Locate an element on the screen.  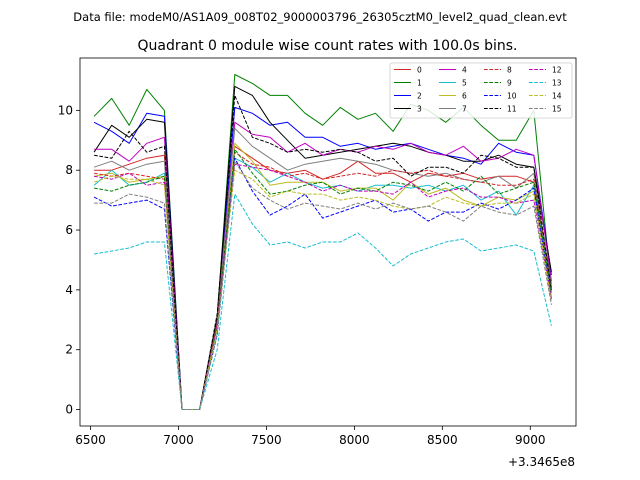
y-tick-label: 10 is located at coordinates (65, 110).